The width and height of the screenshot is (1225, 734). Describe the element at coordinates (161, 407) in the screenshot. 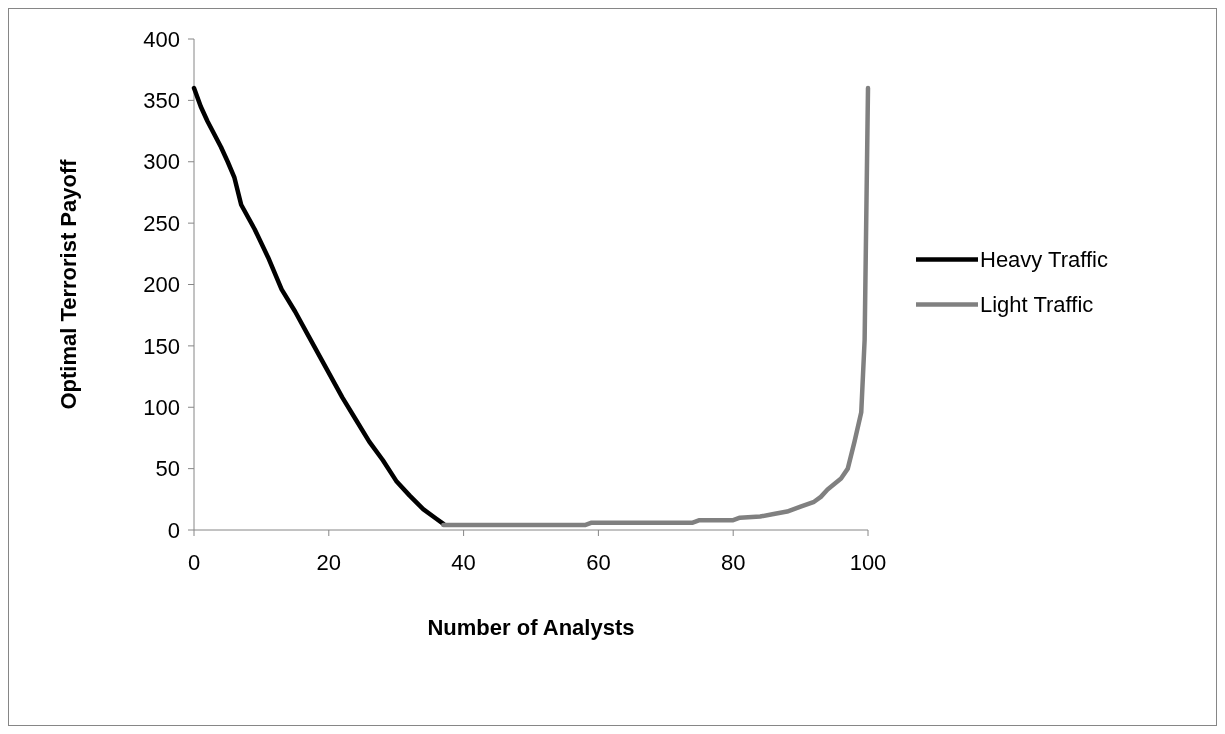

I see `y-tick-label: 100` at that location.